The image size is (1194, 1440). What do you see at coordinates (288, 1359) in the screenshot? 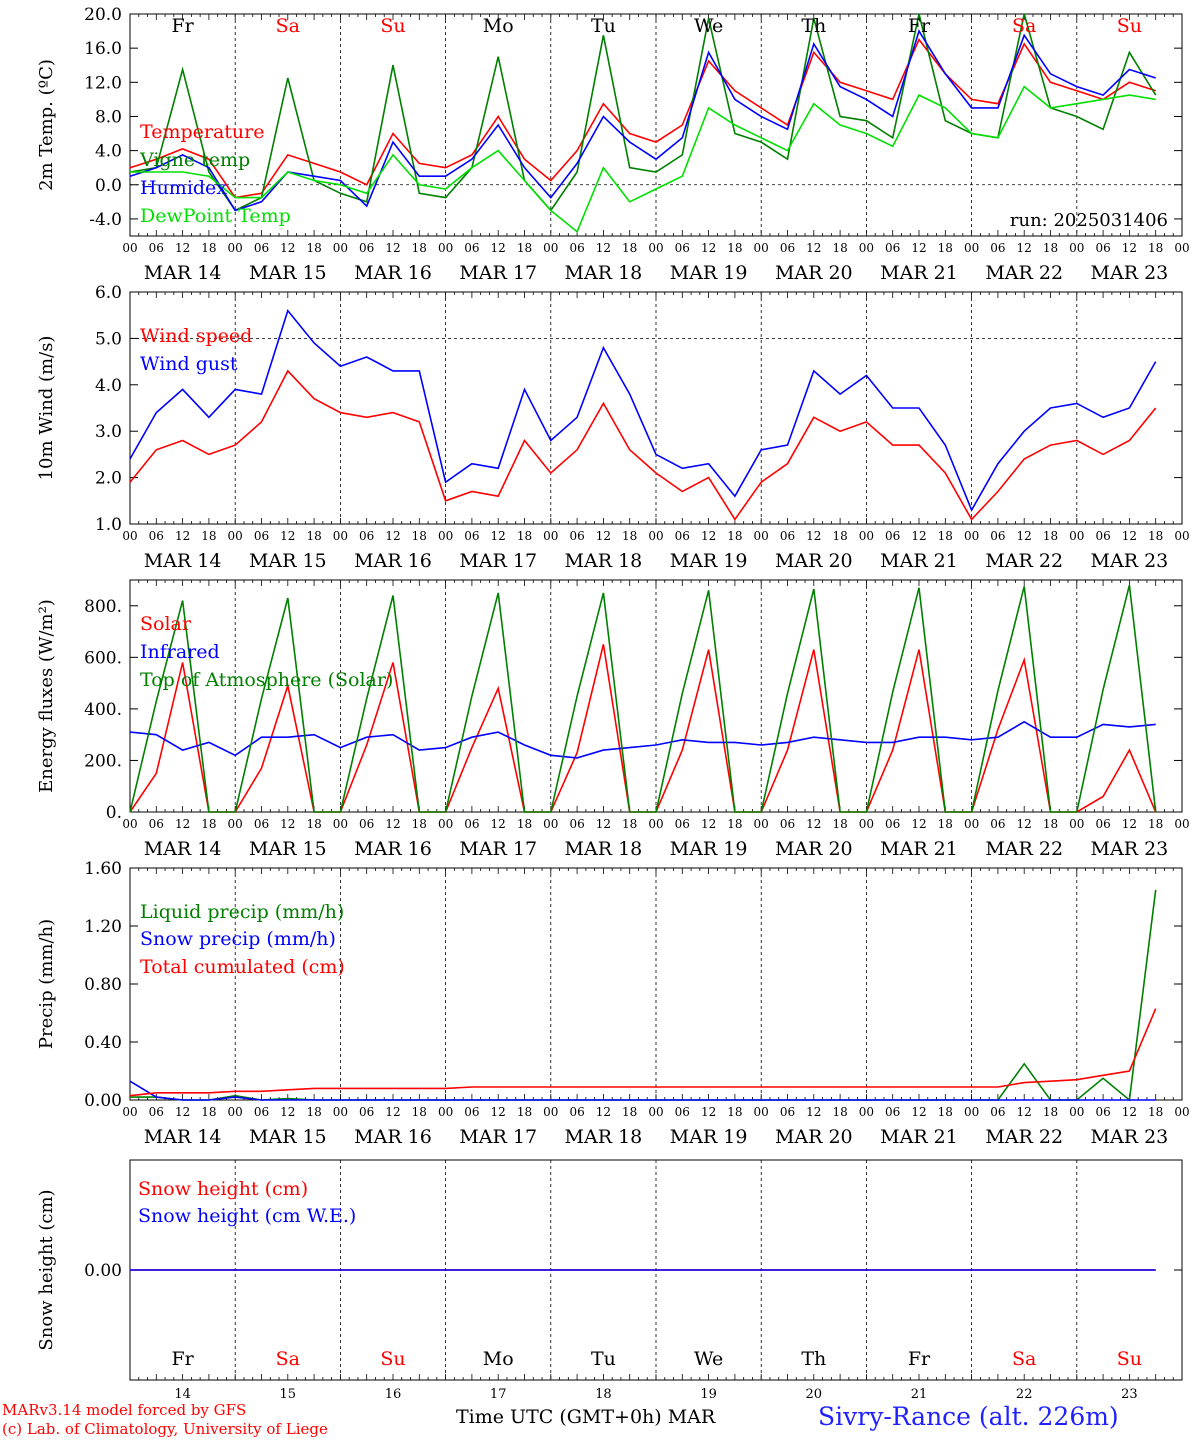
I see `weekday-label: Sa` at bounding box center [288, 1359].